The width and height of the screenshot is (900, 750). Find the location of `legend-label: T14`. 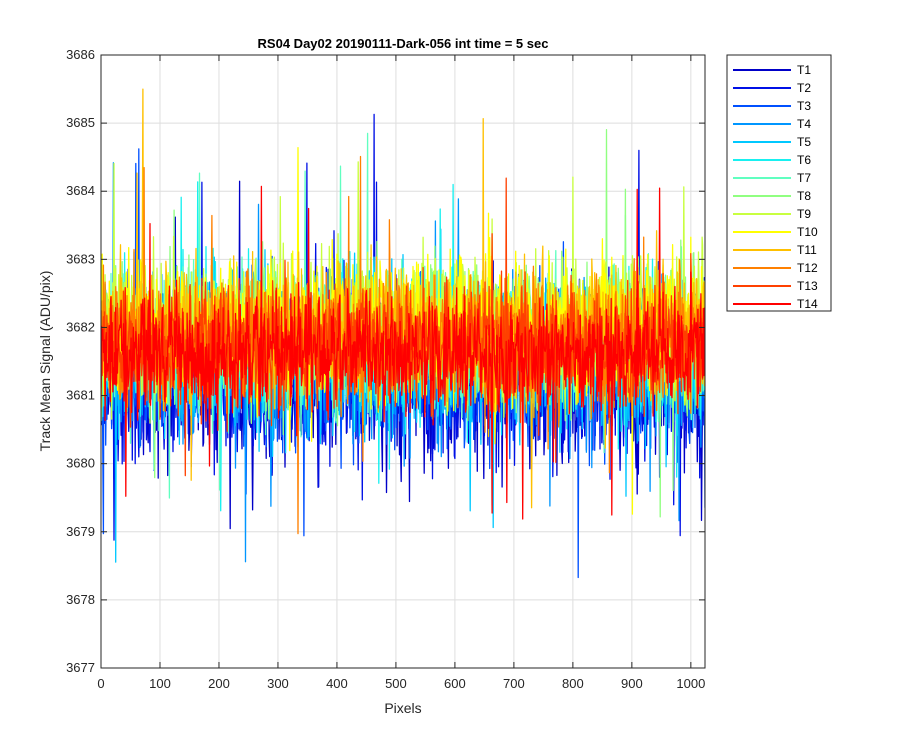

legend-label: T14 is located at coordinates (807, 304).